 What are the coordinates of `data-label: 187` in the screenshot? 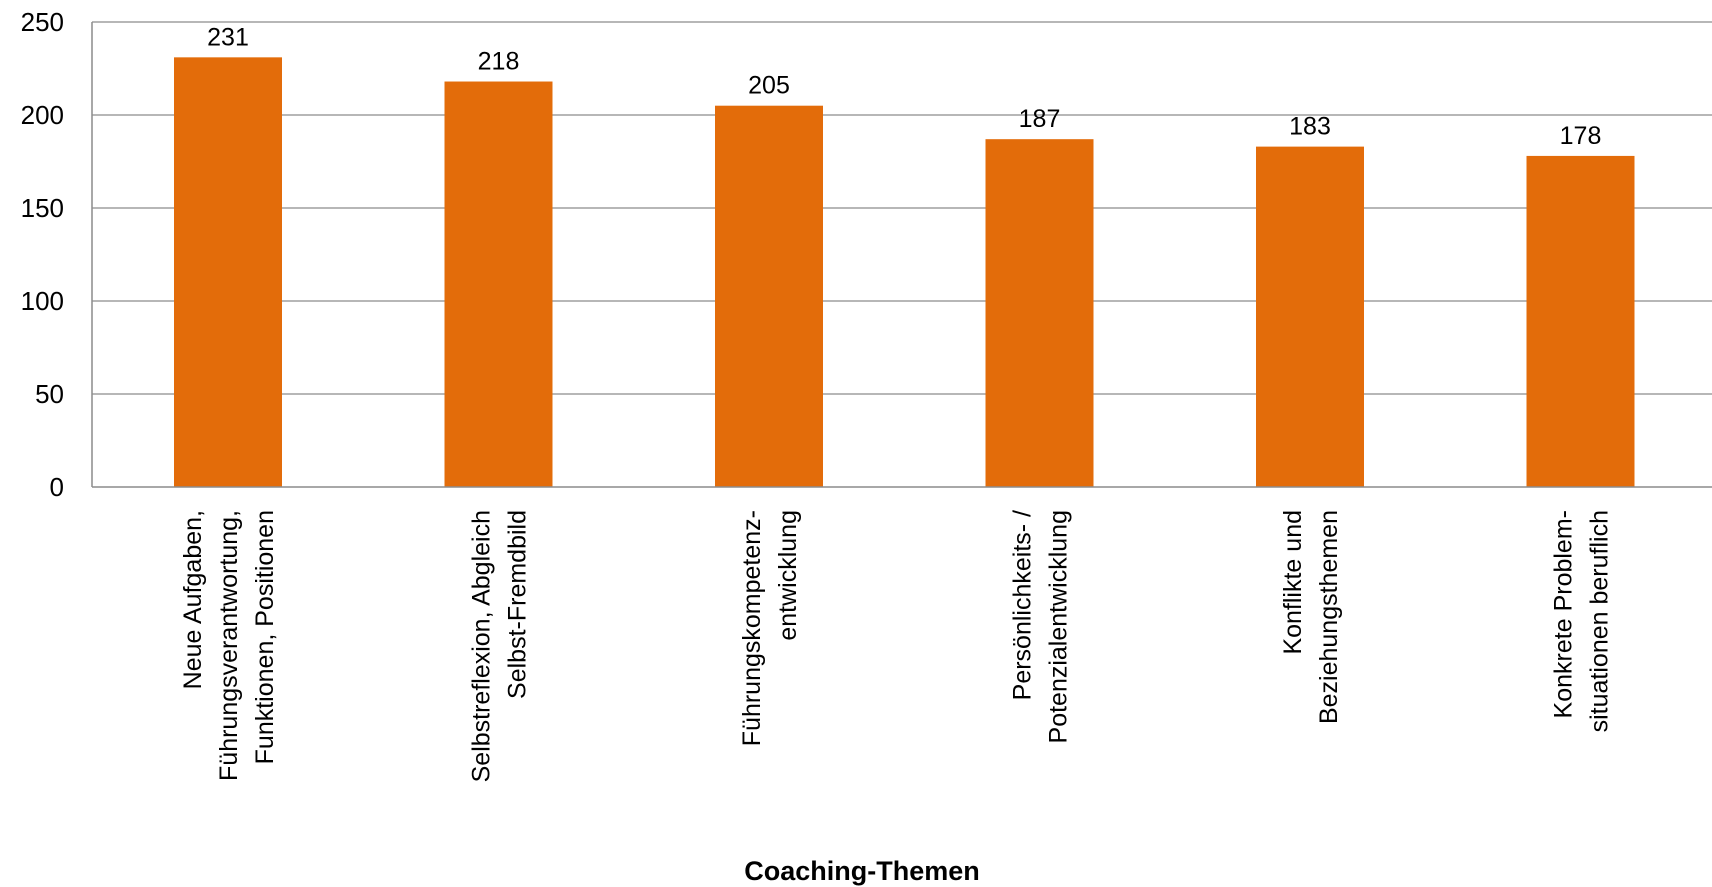 It's located at (1040, 119).